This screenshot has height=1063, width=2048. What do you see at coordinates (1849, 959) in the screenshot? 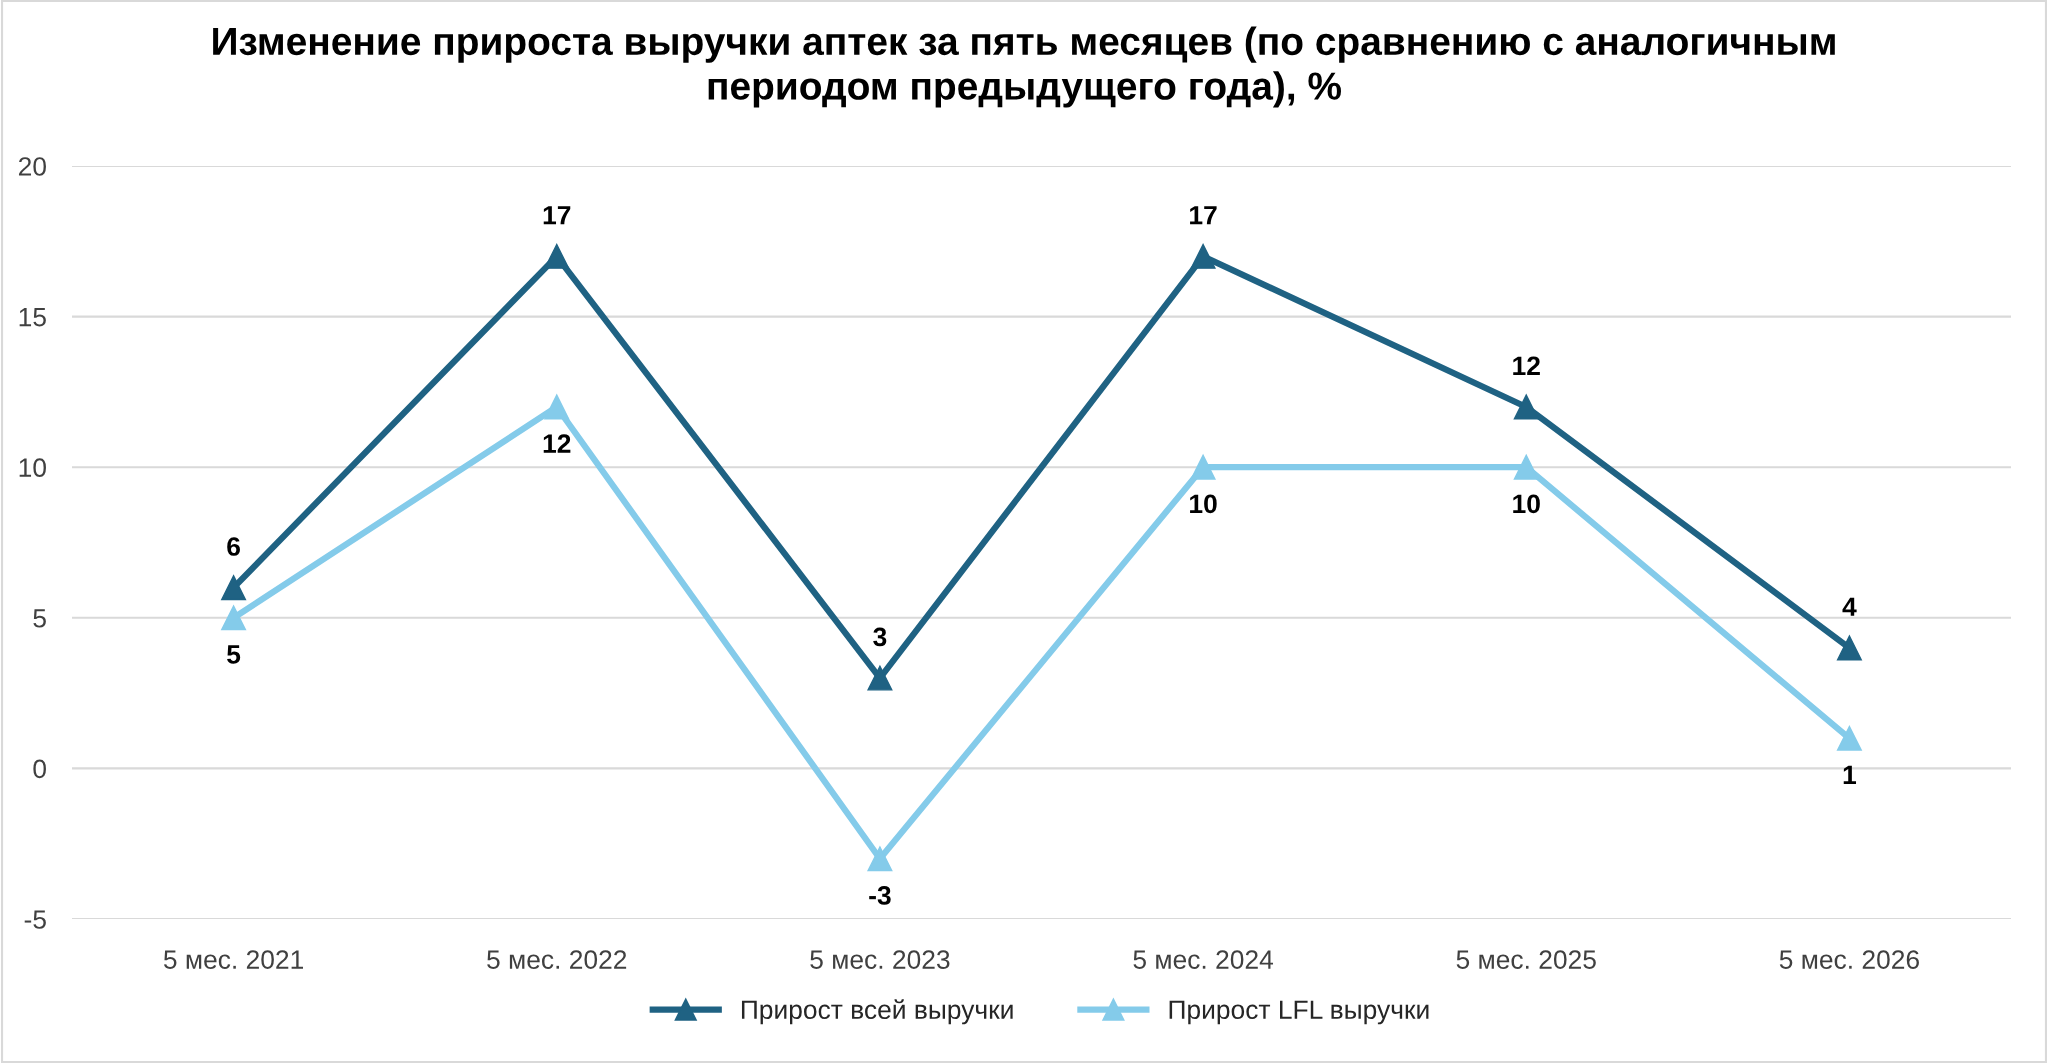
I see `x-tick-label: 5 мес. 2026` at bounding box center [1849, 959].